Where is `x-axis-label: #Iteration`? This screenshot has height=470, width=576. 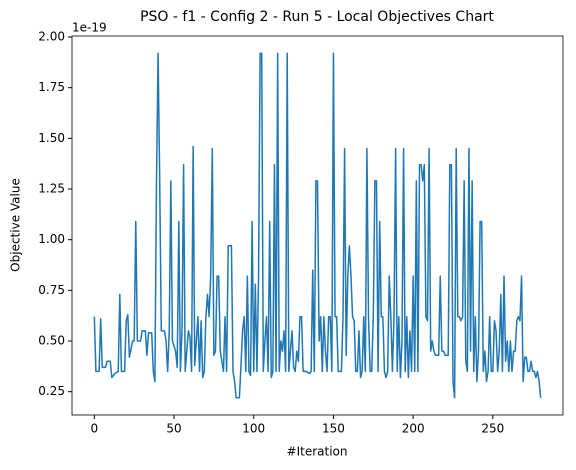 x-axis-label: #Iteration is located at coordinates (317, 452).